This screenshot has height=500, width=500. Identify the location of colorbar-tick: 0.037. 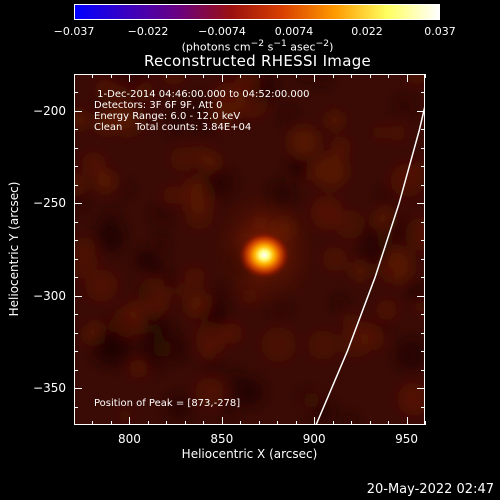
(440, 31).